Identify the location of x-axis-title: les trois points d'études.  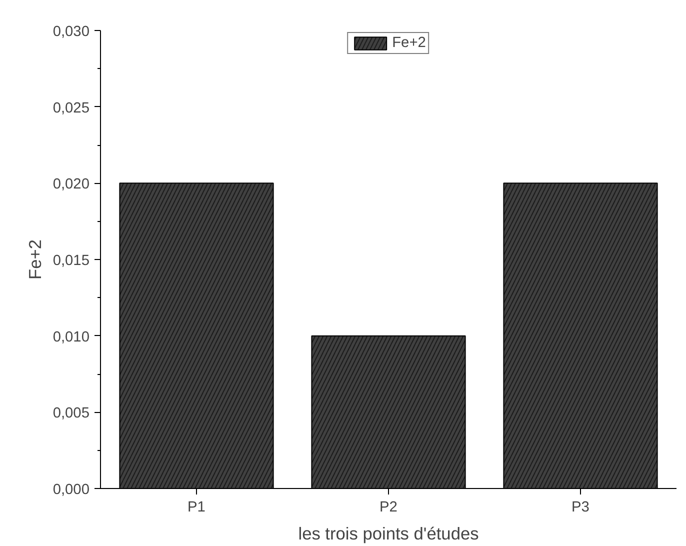
(389, 534).